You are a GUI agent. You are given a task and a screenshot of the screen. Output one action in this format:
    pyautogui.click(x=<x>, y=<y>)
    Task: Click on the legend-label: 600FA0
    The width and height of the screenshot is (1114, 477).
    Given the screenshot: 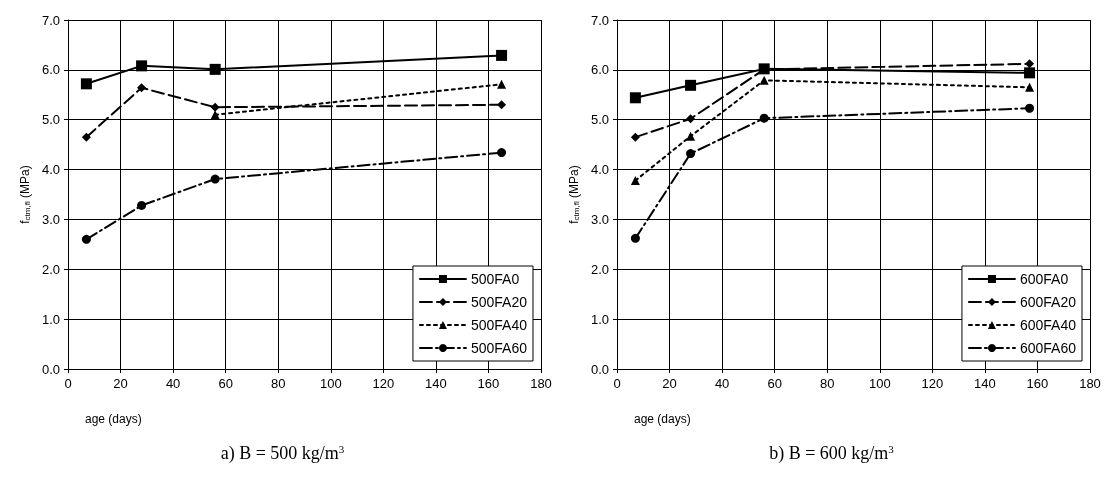 What is the action you would take?
    pyautogui.click(x=1044, y=279)
    